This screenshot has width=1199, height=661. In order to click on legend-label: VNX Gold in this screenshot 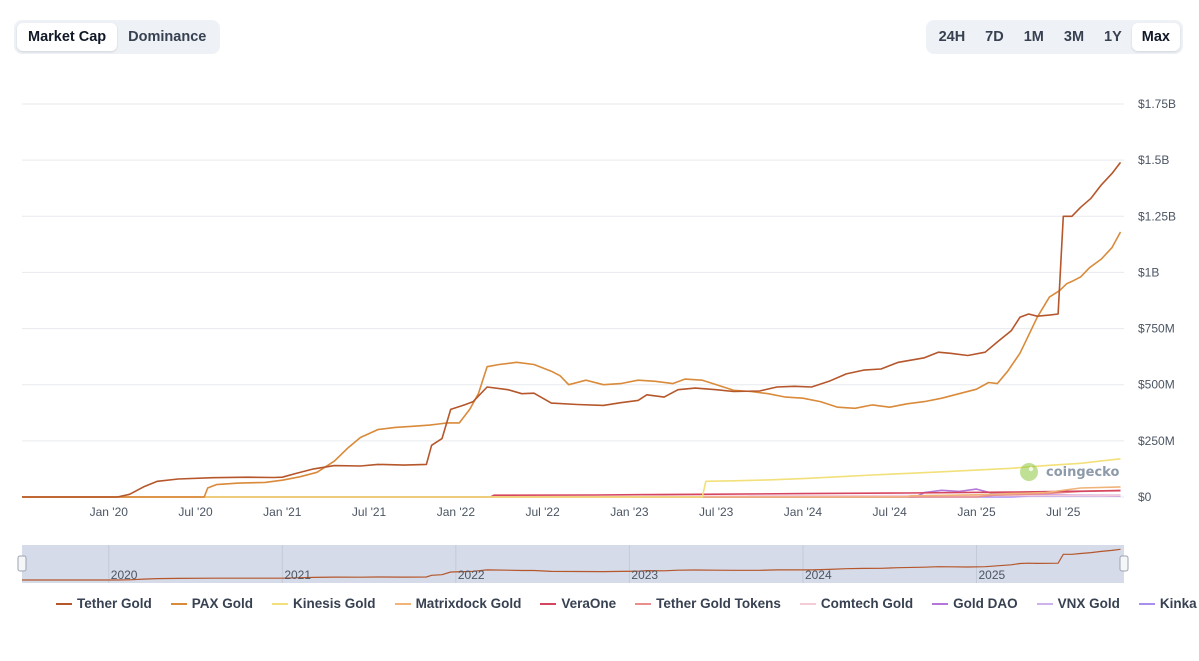, I will do `click(1088, 603)`.